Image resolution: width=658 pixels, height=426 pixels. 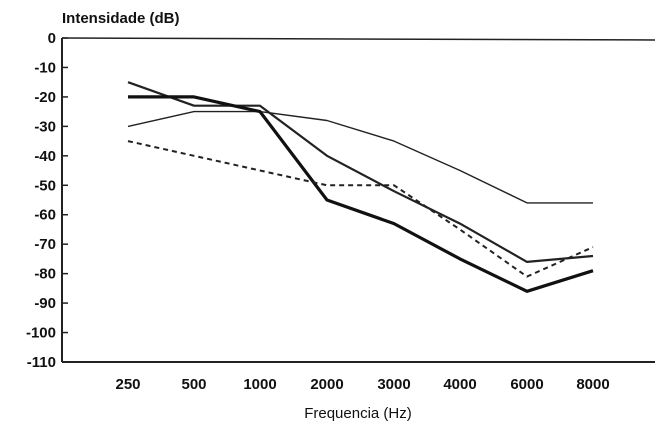 I want to click on top-border-line, so click(x=358, y=39).